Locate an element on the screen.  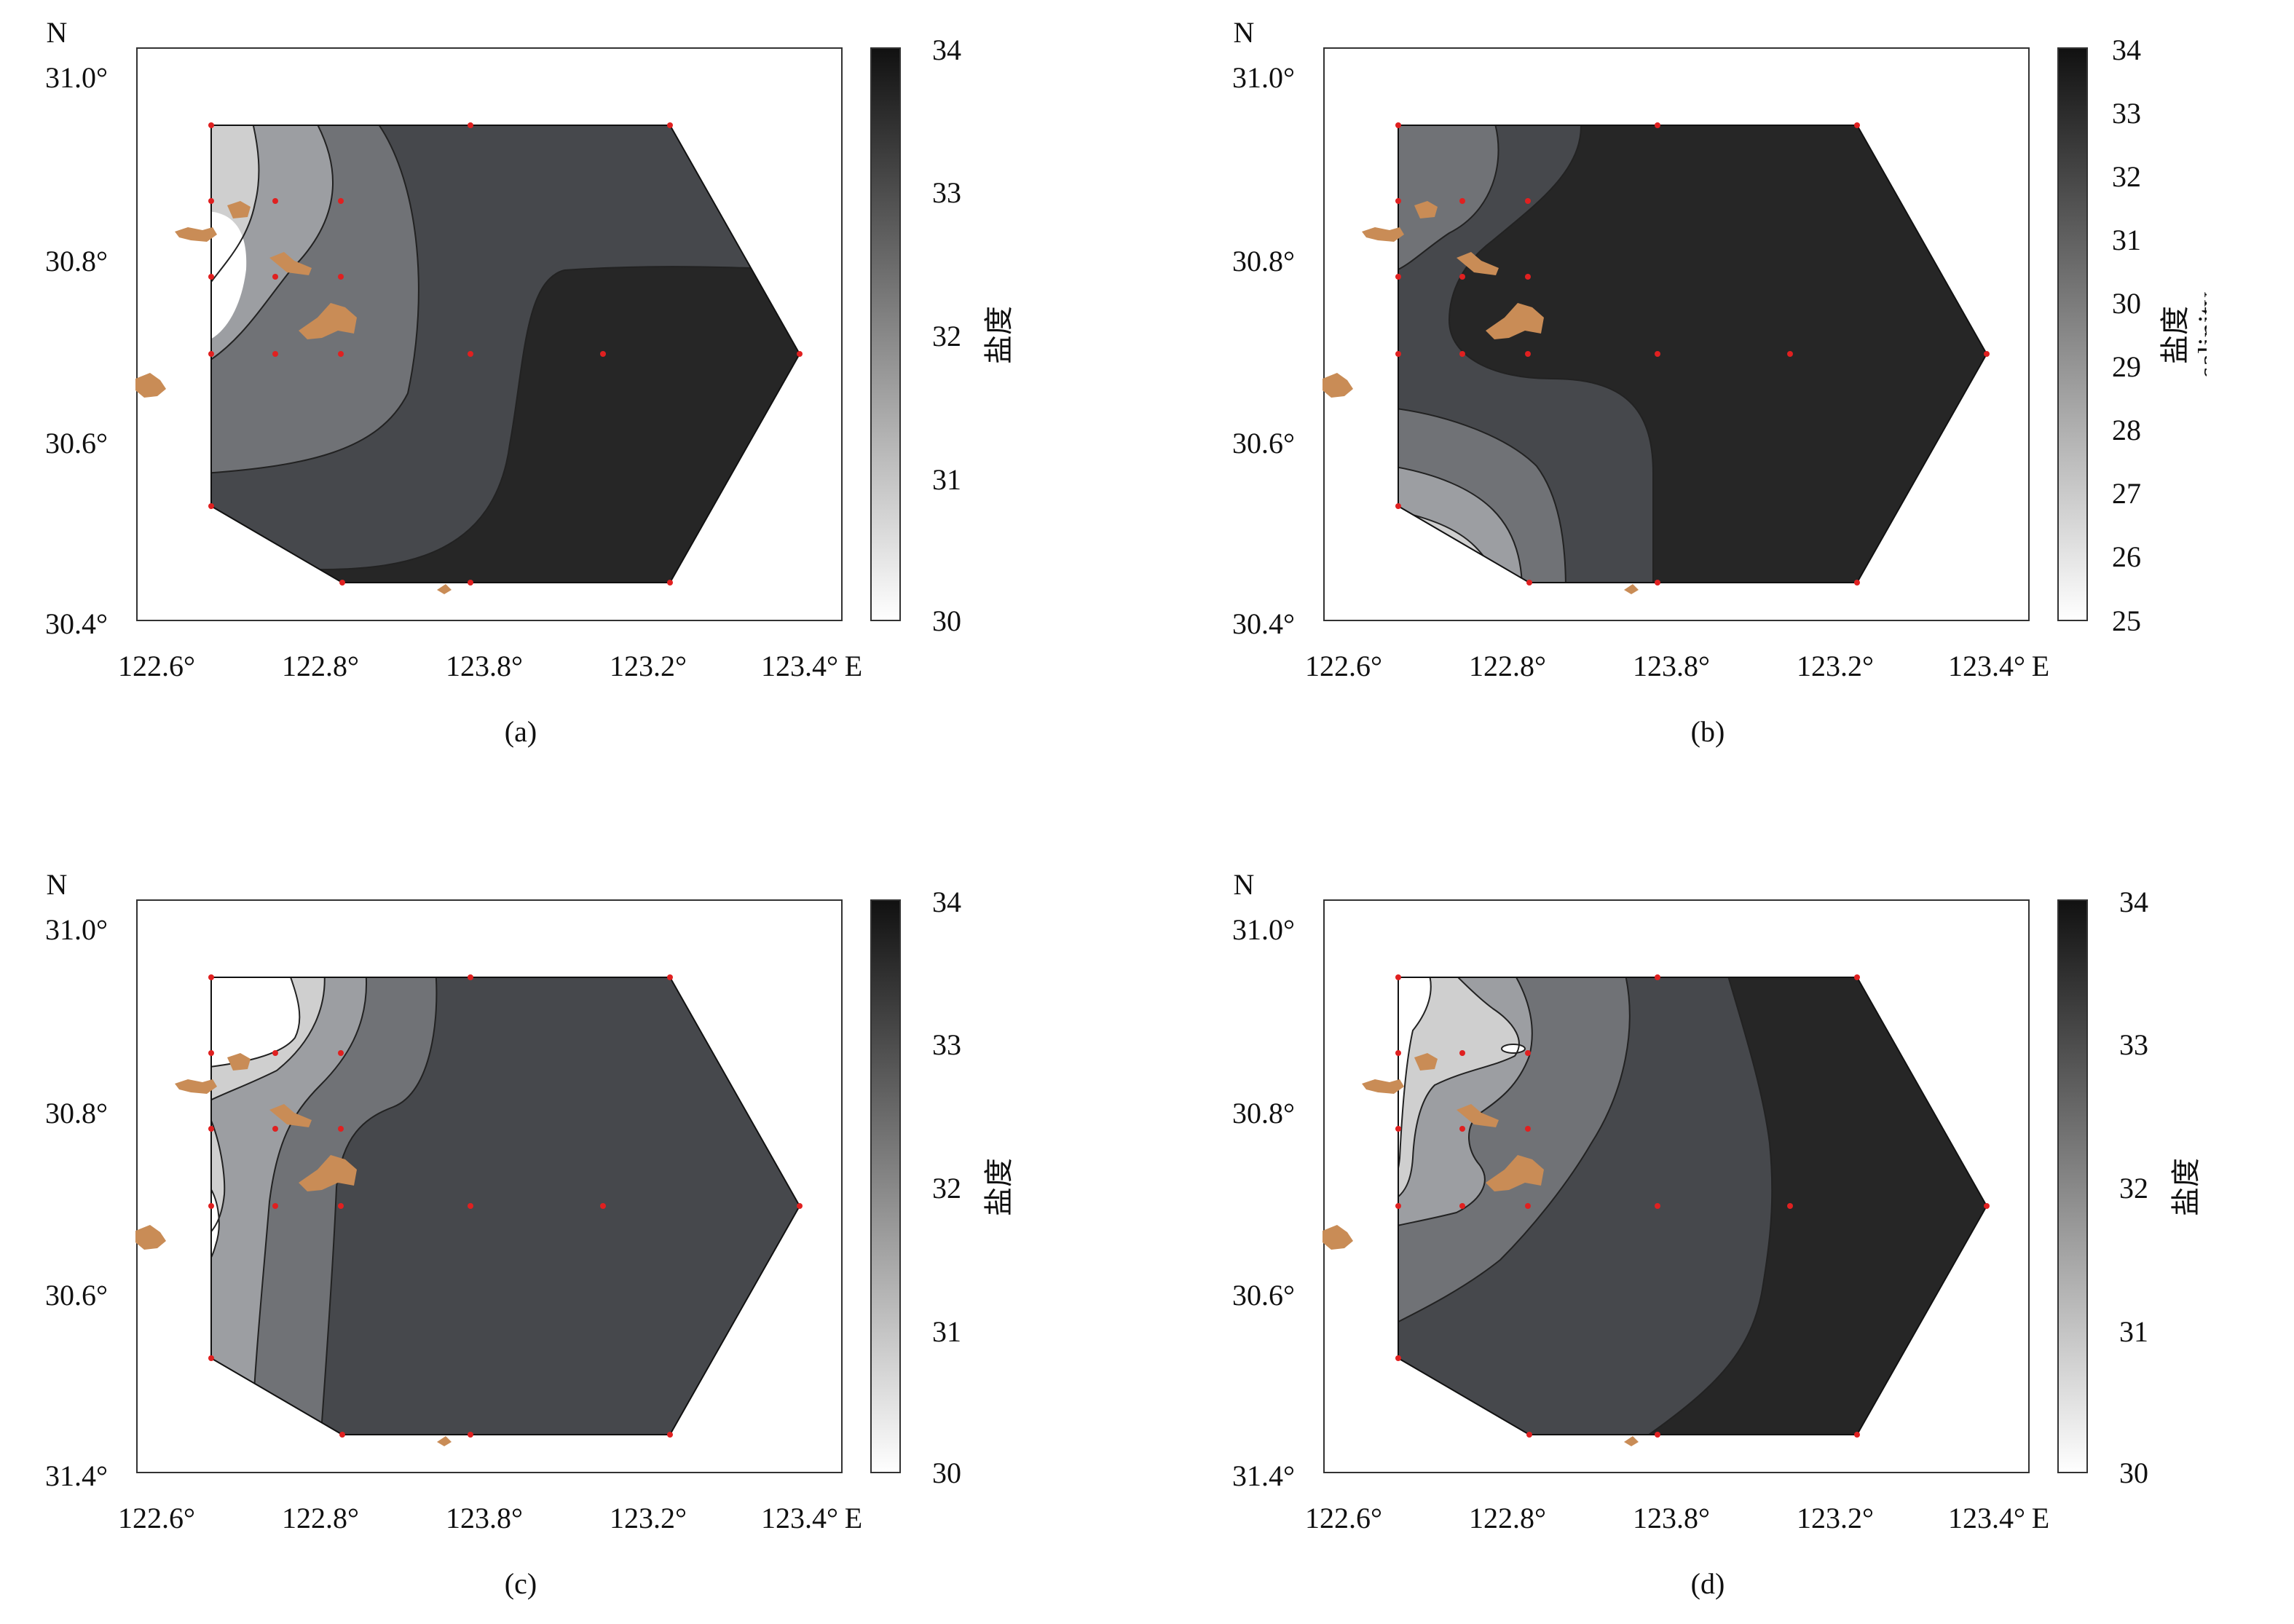
colorbar-tick-label: 28 is located at coordinates (2126, 430).